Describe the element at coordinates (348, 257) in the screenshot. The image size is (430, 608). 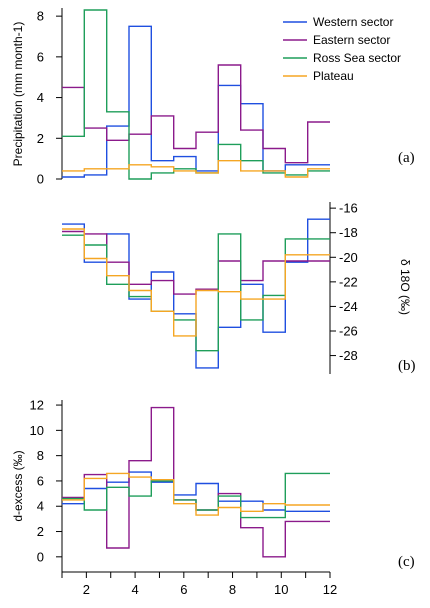
I see `y-tick-label: -20` at that location.